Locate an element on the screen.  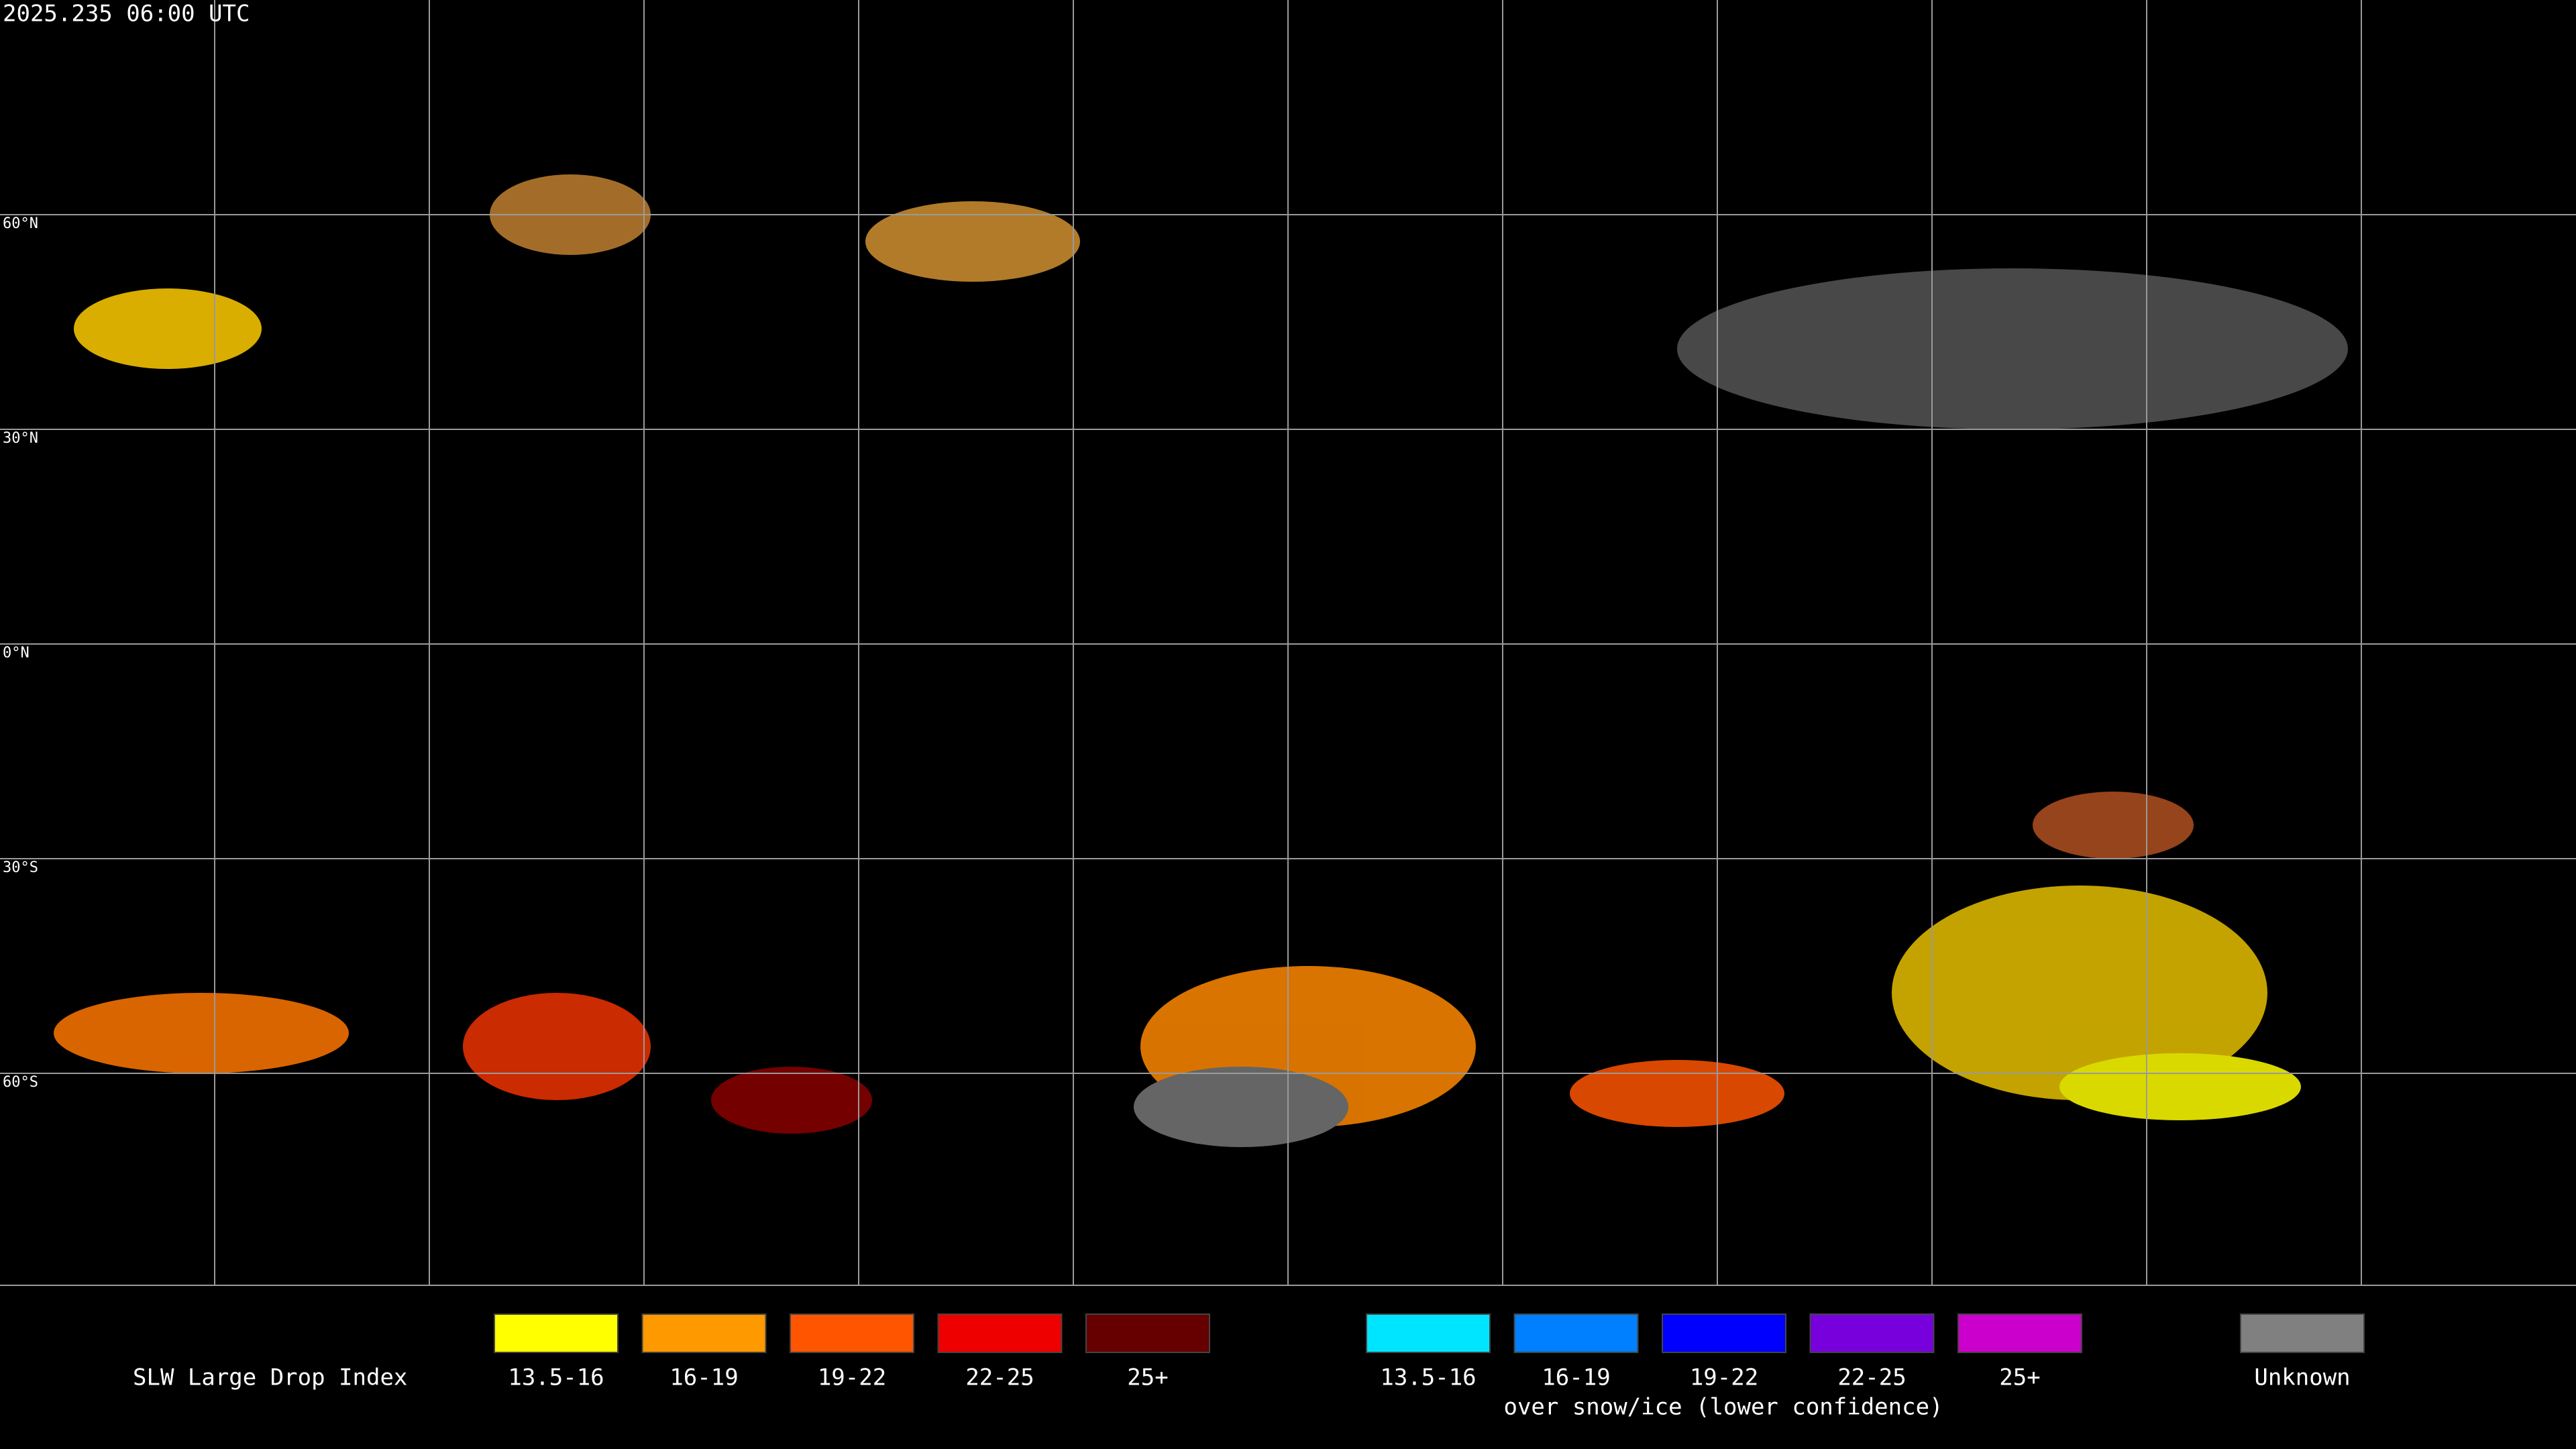
legend-caption: over snow/ice (lower confidence) is located at coordinates (1723, 1407).